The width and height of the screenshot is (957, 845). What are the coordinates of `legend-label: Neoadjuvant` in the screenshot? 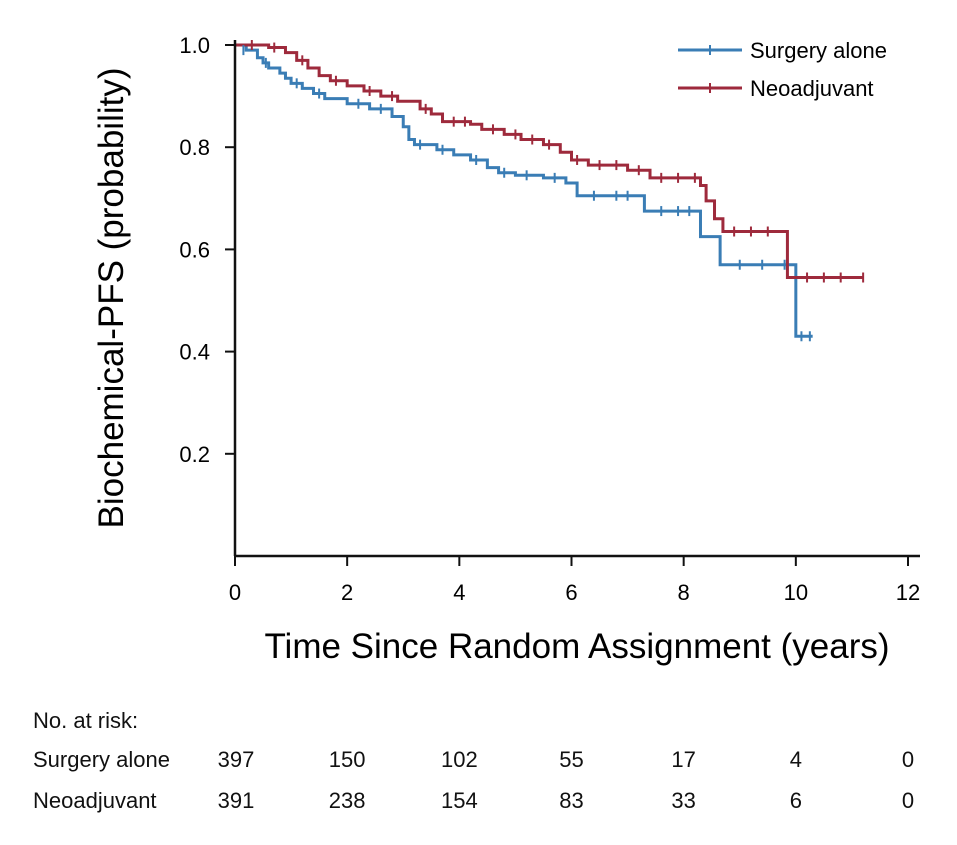 It's located at (812, 88).